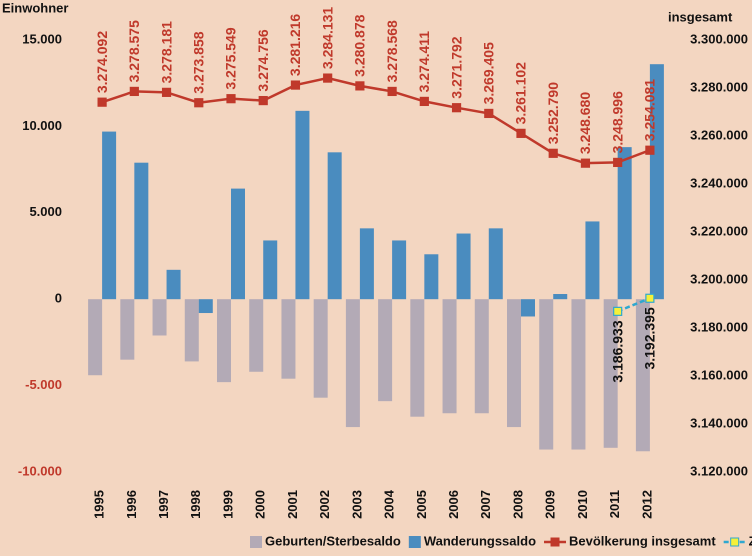 The image size is (752, 556). What do you see at coordinates (131, 504) in the screenshot?
I see `x-tick-label: 1996` at bounding box center [131, 504].